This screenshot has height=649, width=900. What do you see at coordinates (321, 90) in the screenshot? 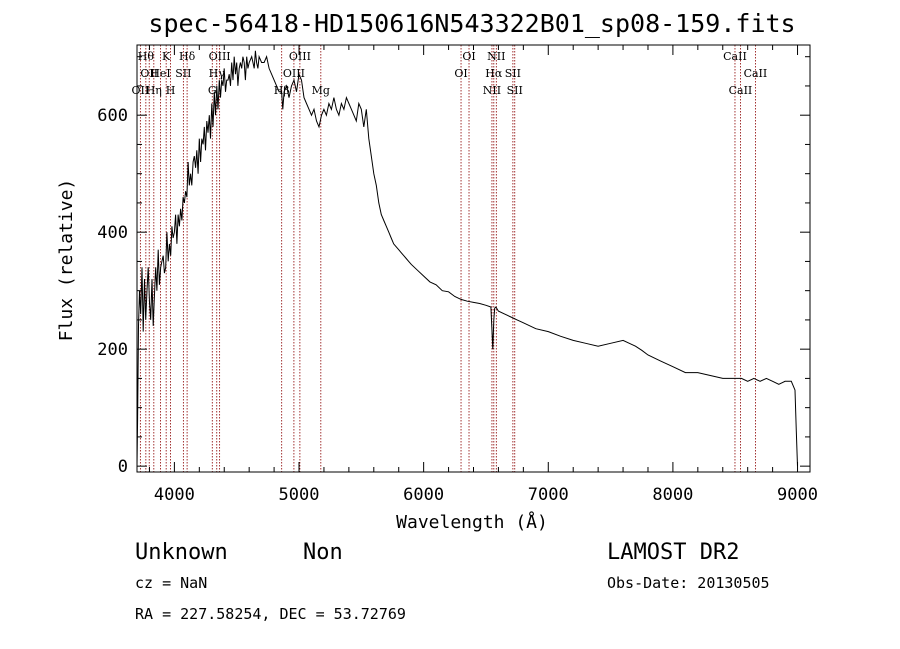
I see `line-label: Mg` at bounding box center [321, 90].